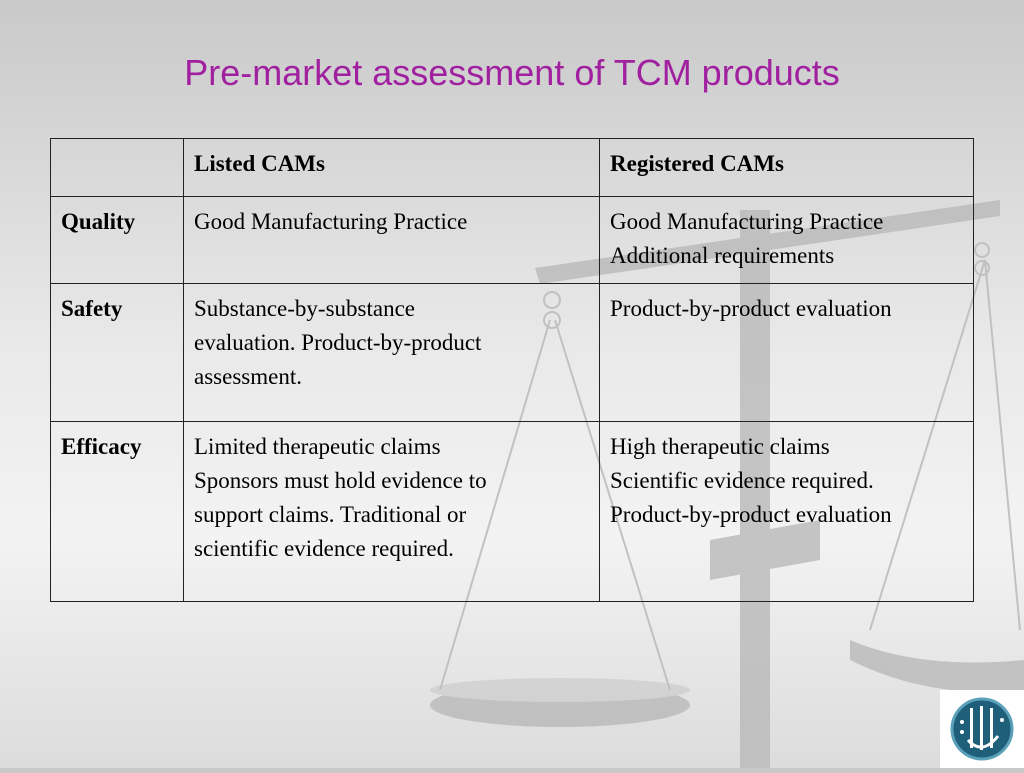 The height and width of the screenshot is (773, 1024). What do you see at coordinates (117, 167) in the screenshot?
I see `header-cell-empty` at bounding box center [117, 167].